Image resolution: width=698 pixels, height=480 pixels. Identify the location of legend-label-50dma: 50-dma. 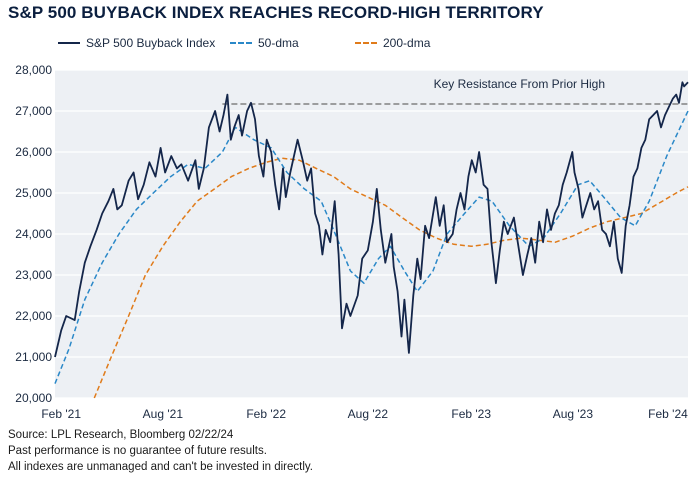
(278, 43).